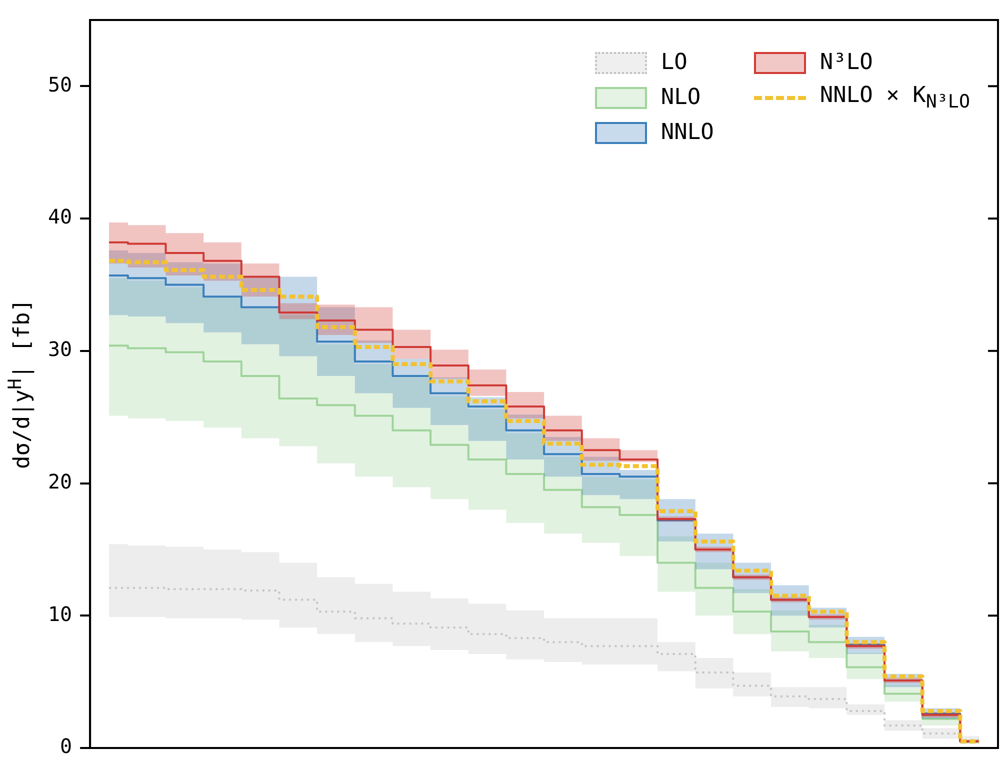 The image size is (1000, 768). What do you see at coordinates (60, 481) in the screenshot?
I see `y-tick-label: 20` at bounding box center [60, 481].